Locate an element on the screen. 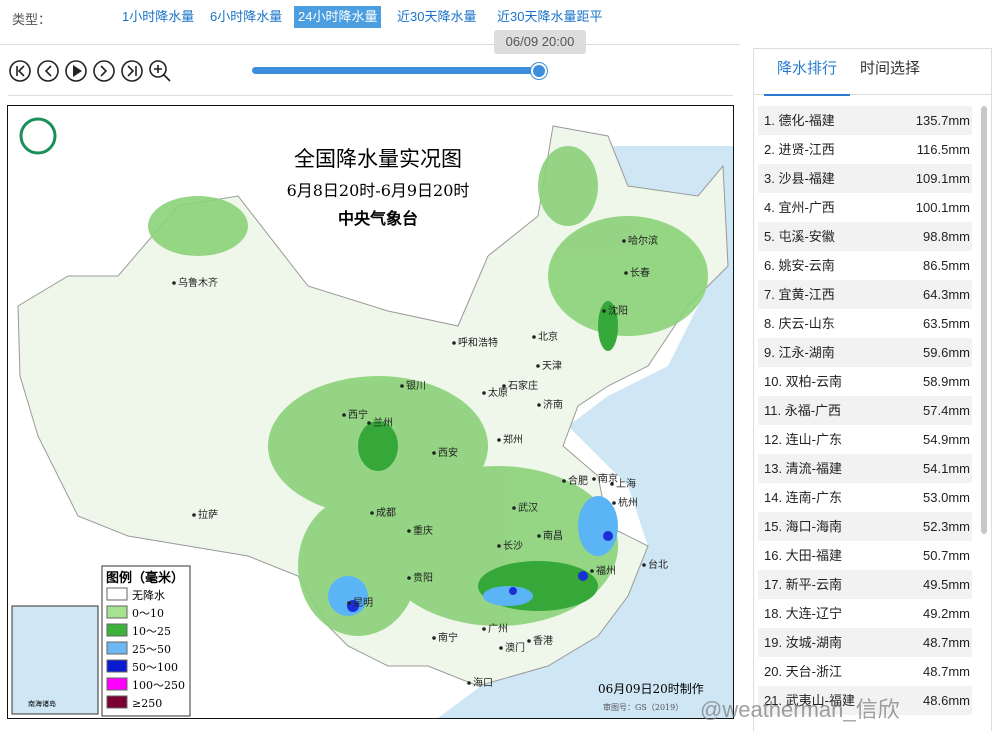 Image resolution: width=992 pixels, height=731 pixels. type-tab: 1小时降水量 is located at coordinates (158, 16).